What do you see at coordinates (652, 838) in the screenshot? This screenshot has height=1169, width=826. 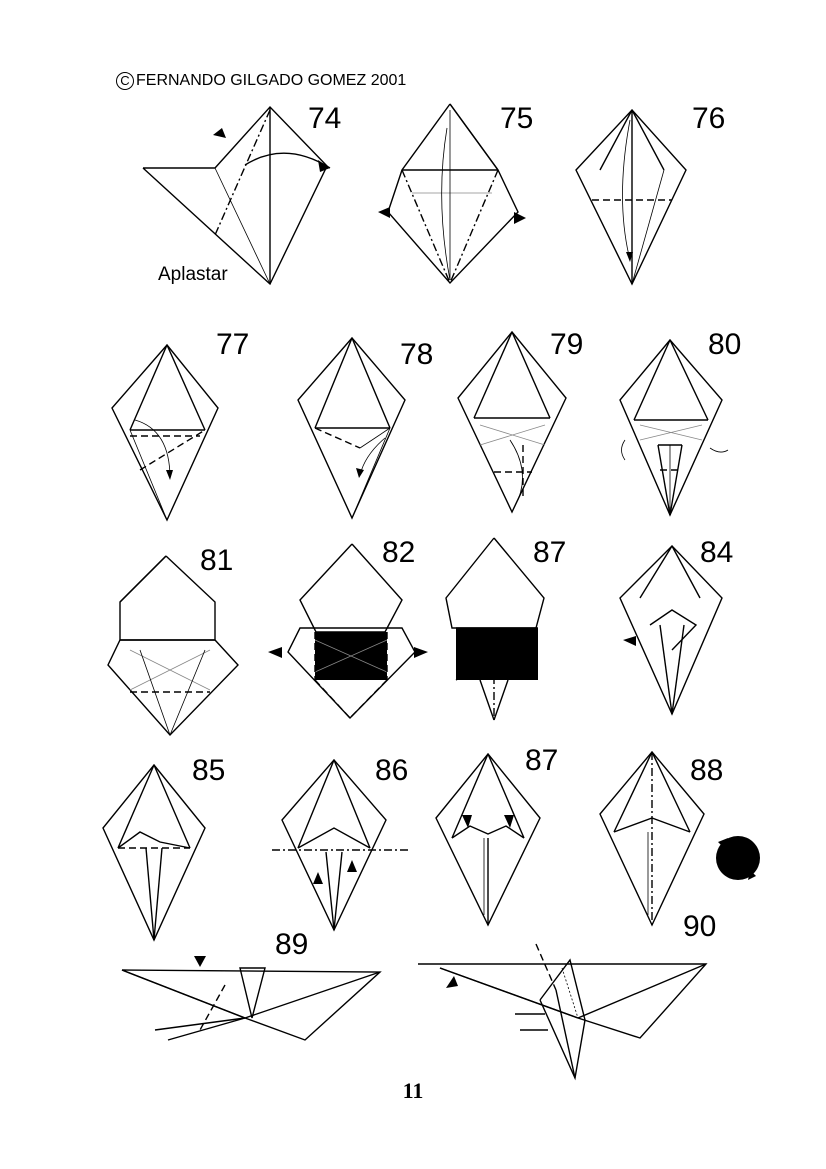 I see `step-88-diagram` at bounding box center [652, 838].